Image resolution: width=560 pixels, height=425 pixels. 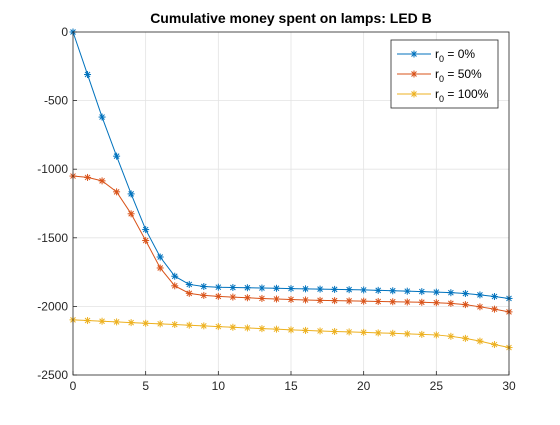 I want to click on legend-entry: r0 = 50%, so click(x=439, y=75).